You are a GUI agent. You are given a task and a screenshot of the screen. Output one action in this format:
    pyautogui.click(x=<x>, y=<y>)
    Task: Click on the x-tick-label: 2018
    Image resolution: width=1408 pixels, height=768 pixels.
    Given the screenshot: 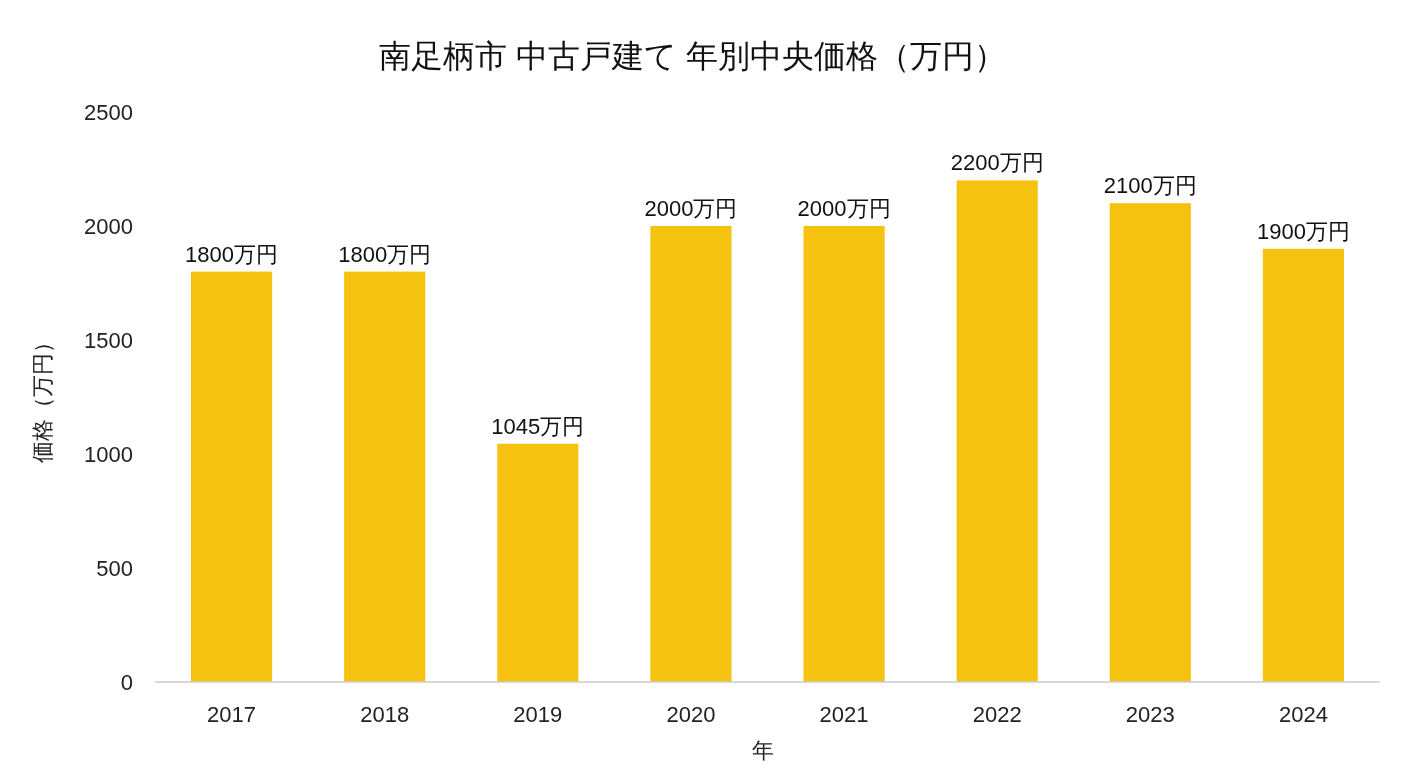 What is the action you would take?
    pyautogui.click(x=385, y=714)
    